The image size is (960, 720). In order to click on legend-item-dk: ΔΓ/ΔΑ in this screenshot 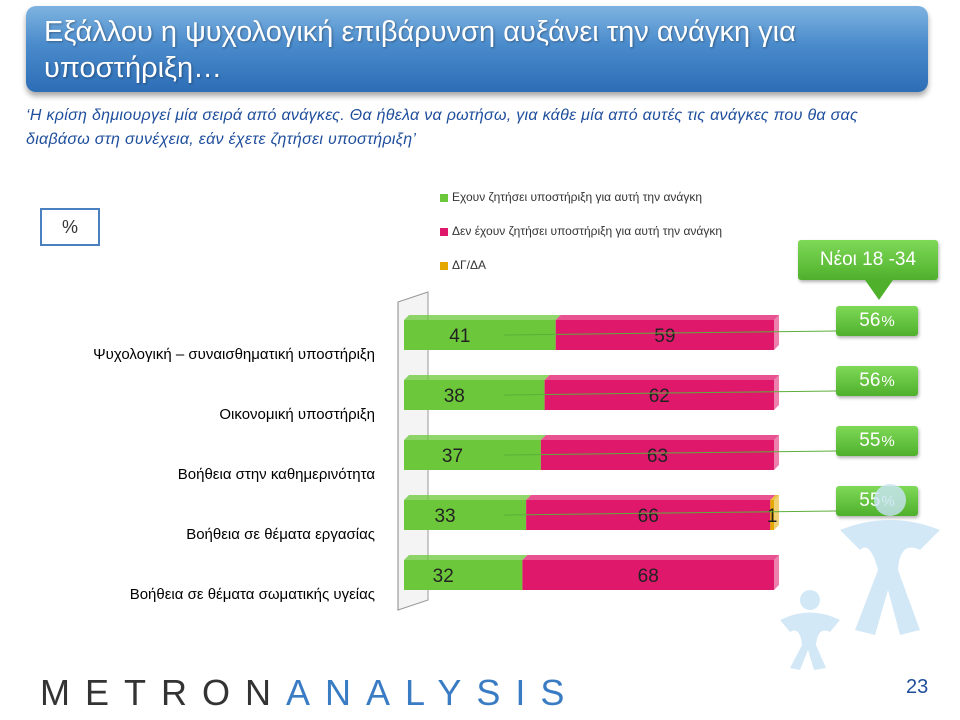, I will do `click(613, 265)`.